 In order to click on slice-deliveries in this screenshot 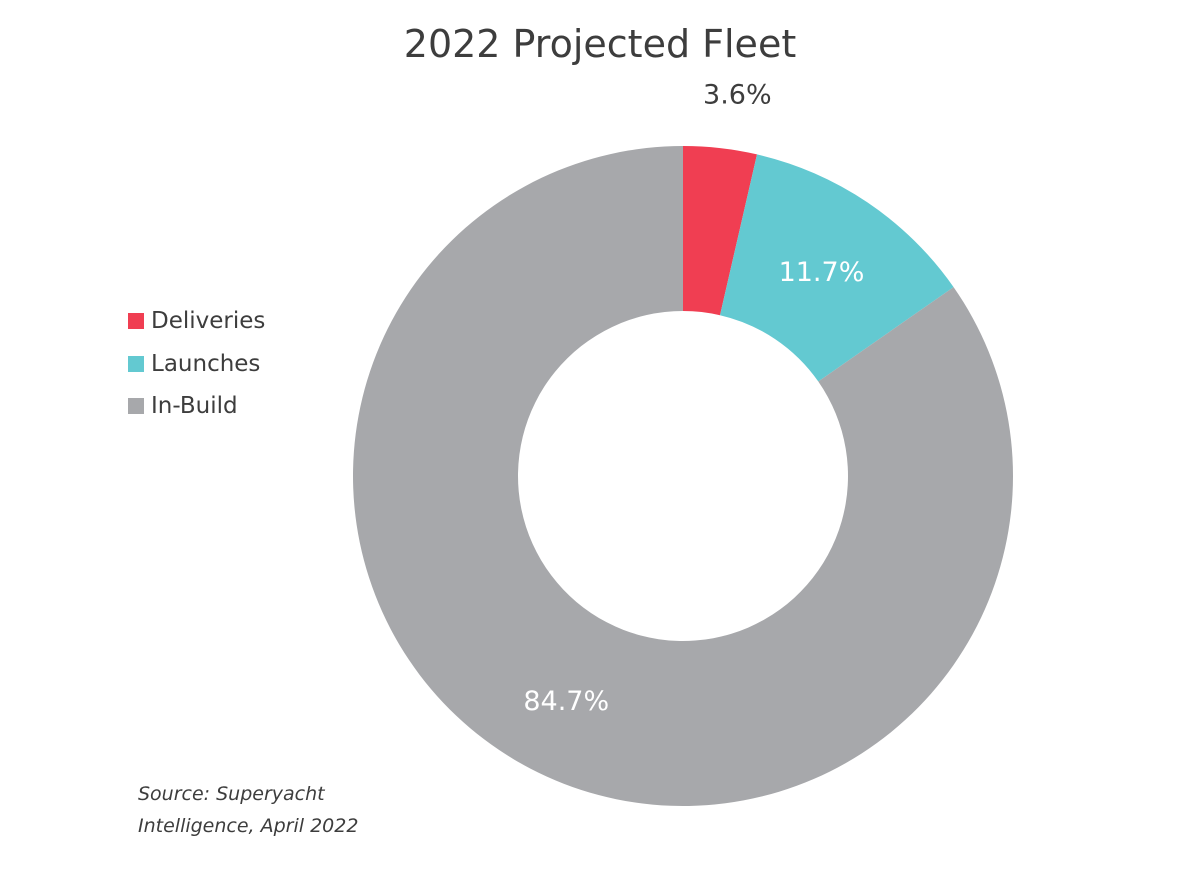, I will do `click(720, 231)`.